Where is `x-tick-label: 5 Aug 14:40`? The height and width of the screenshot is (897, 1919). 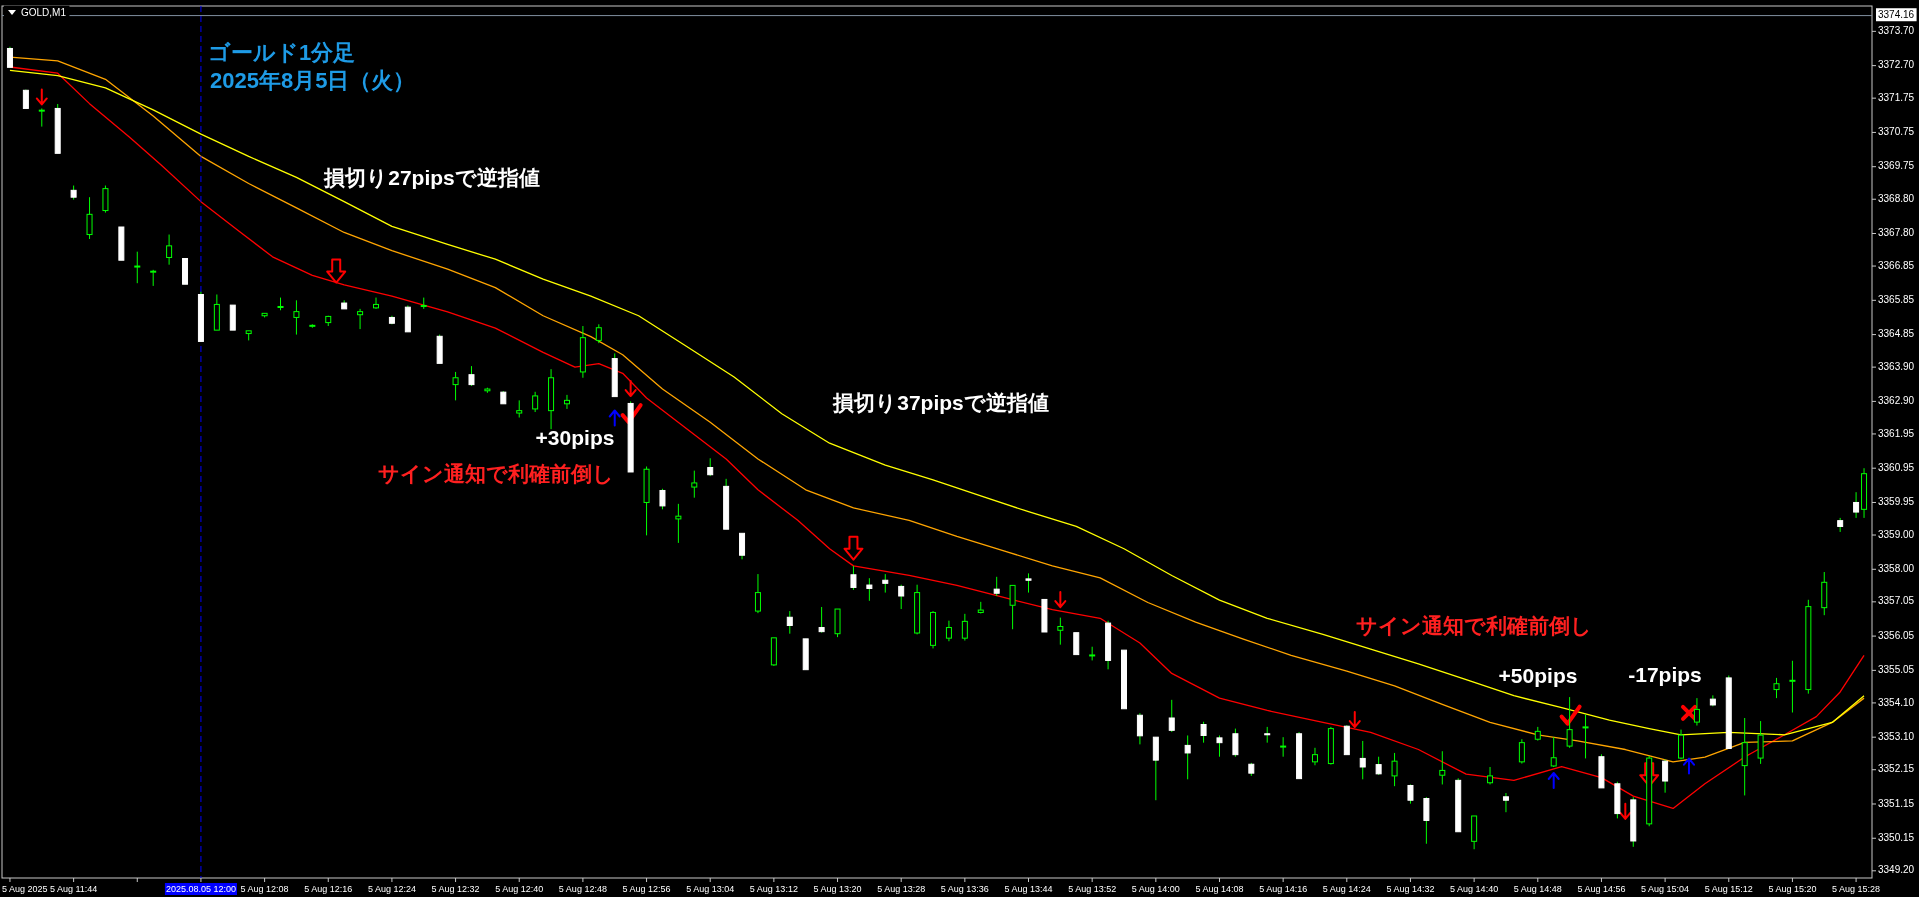 x-tick-label: 5 Aug 14:40 is located at coordinates (1474, 889).